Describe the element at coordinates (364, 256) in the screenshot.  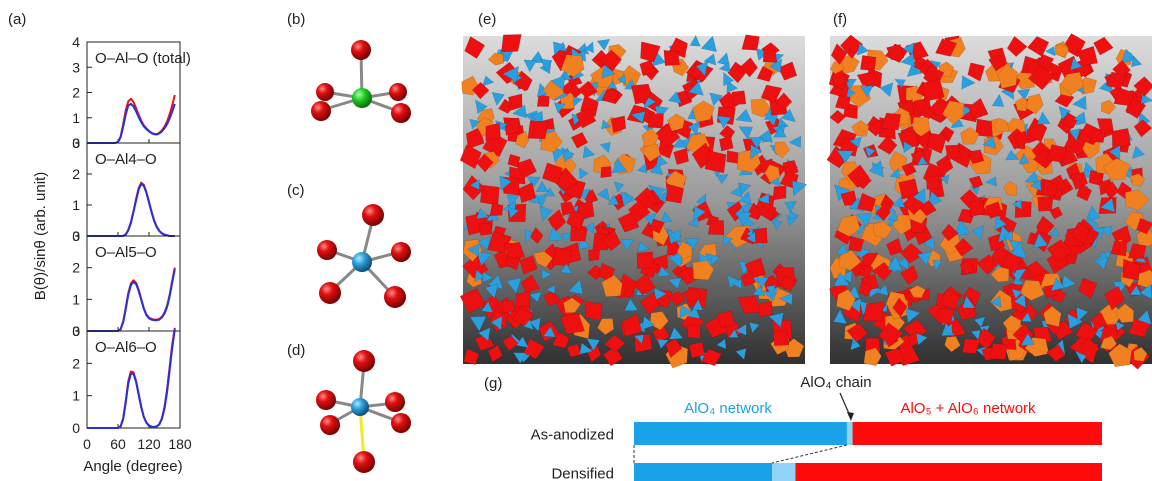
I see `alo5-model` at that location.